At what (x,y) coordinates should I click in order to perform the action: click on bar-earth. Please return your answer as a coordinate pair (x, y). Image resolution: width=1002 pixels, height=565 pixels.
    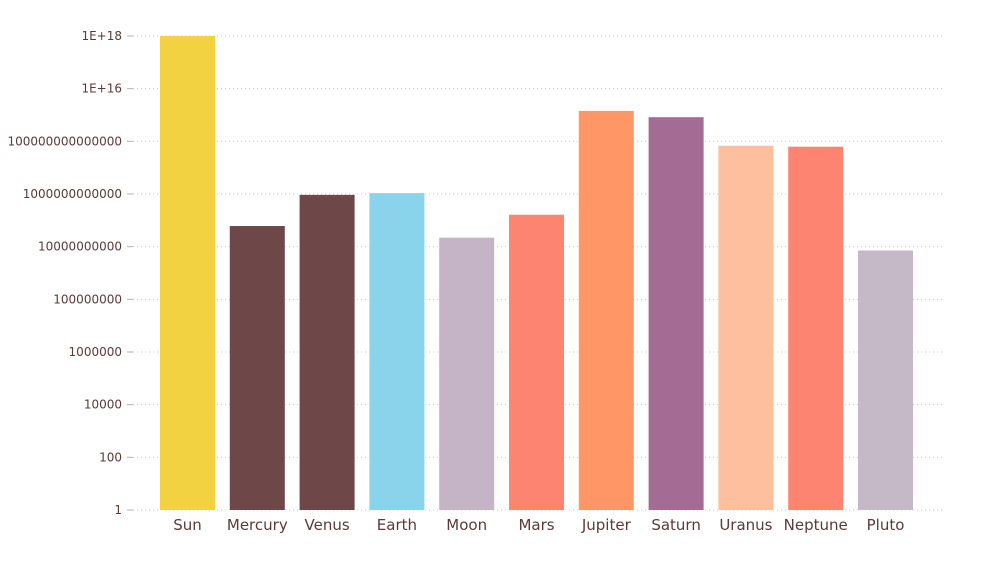
    Looking at the image, I should click on (397, 351).